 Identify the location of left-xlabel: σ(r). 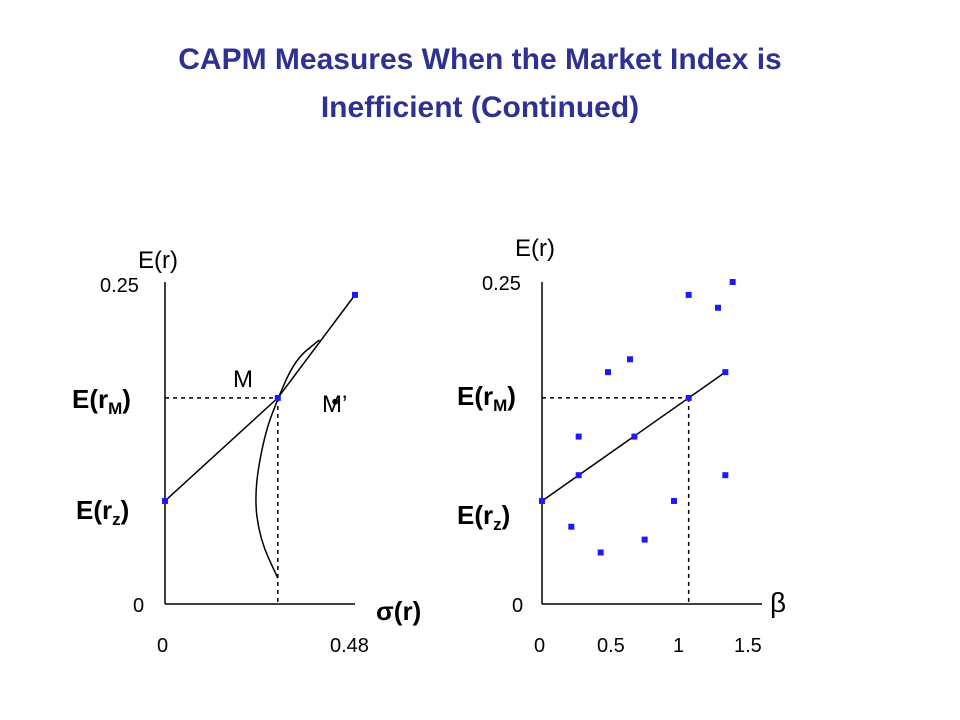
(398, 611).